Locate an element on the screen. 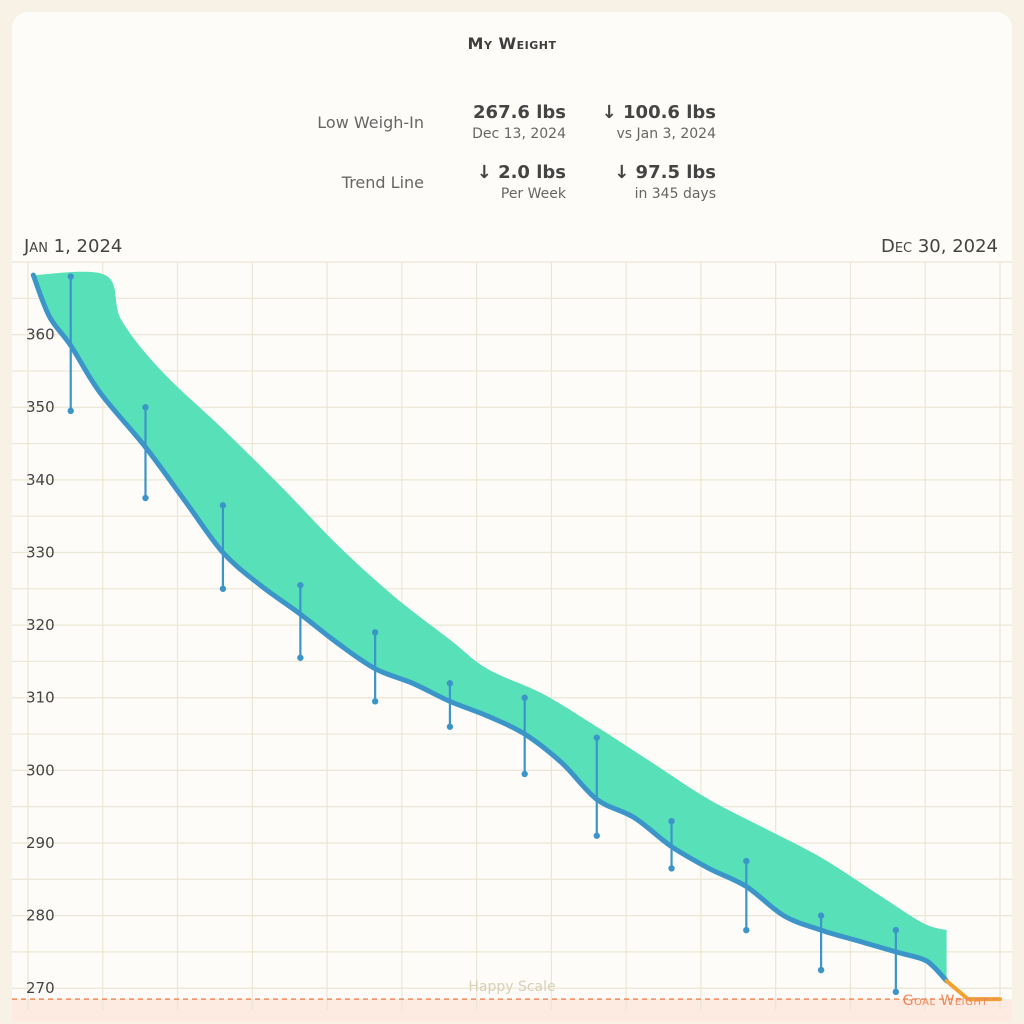  trend-line-rate-unit: Per Week is located at coordinates (533, 194).